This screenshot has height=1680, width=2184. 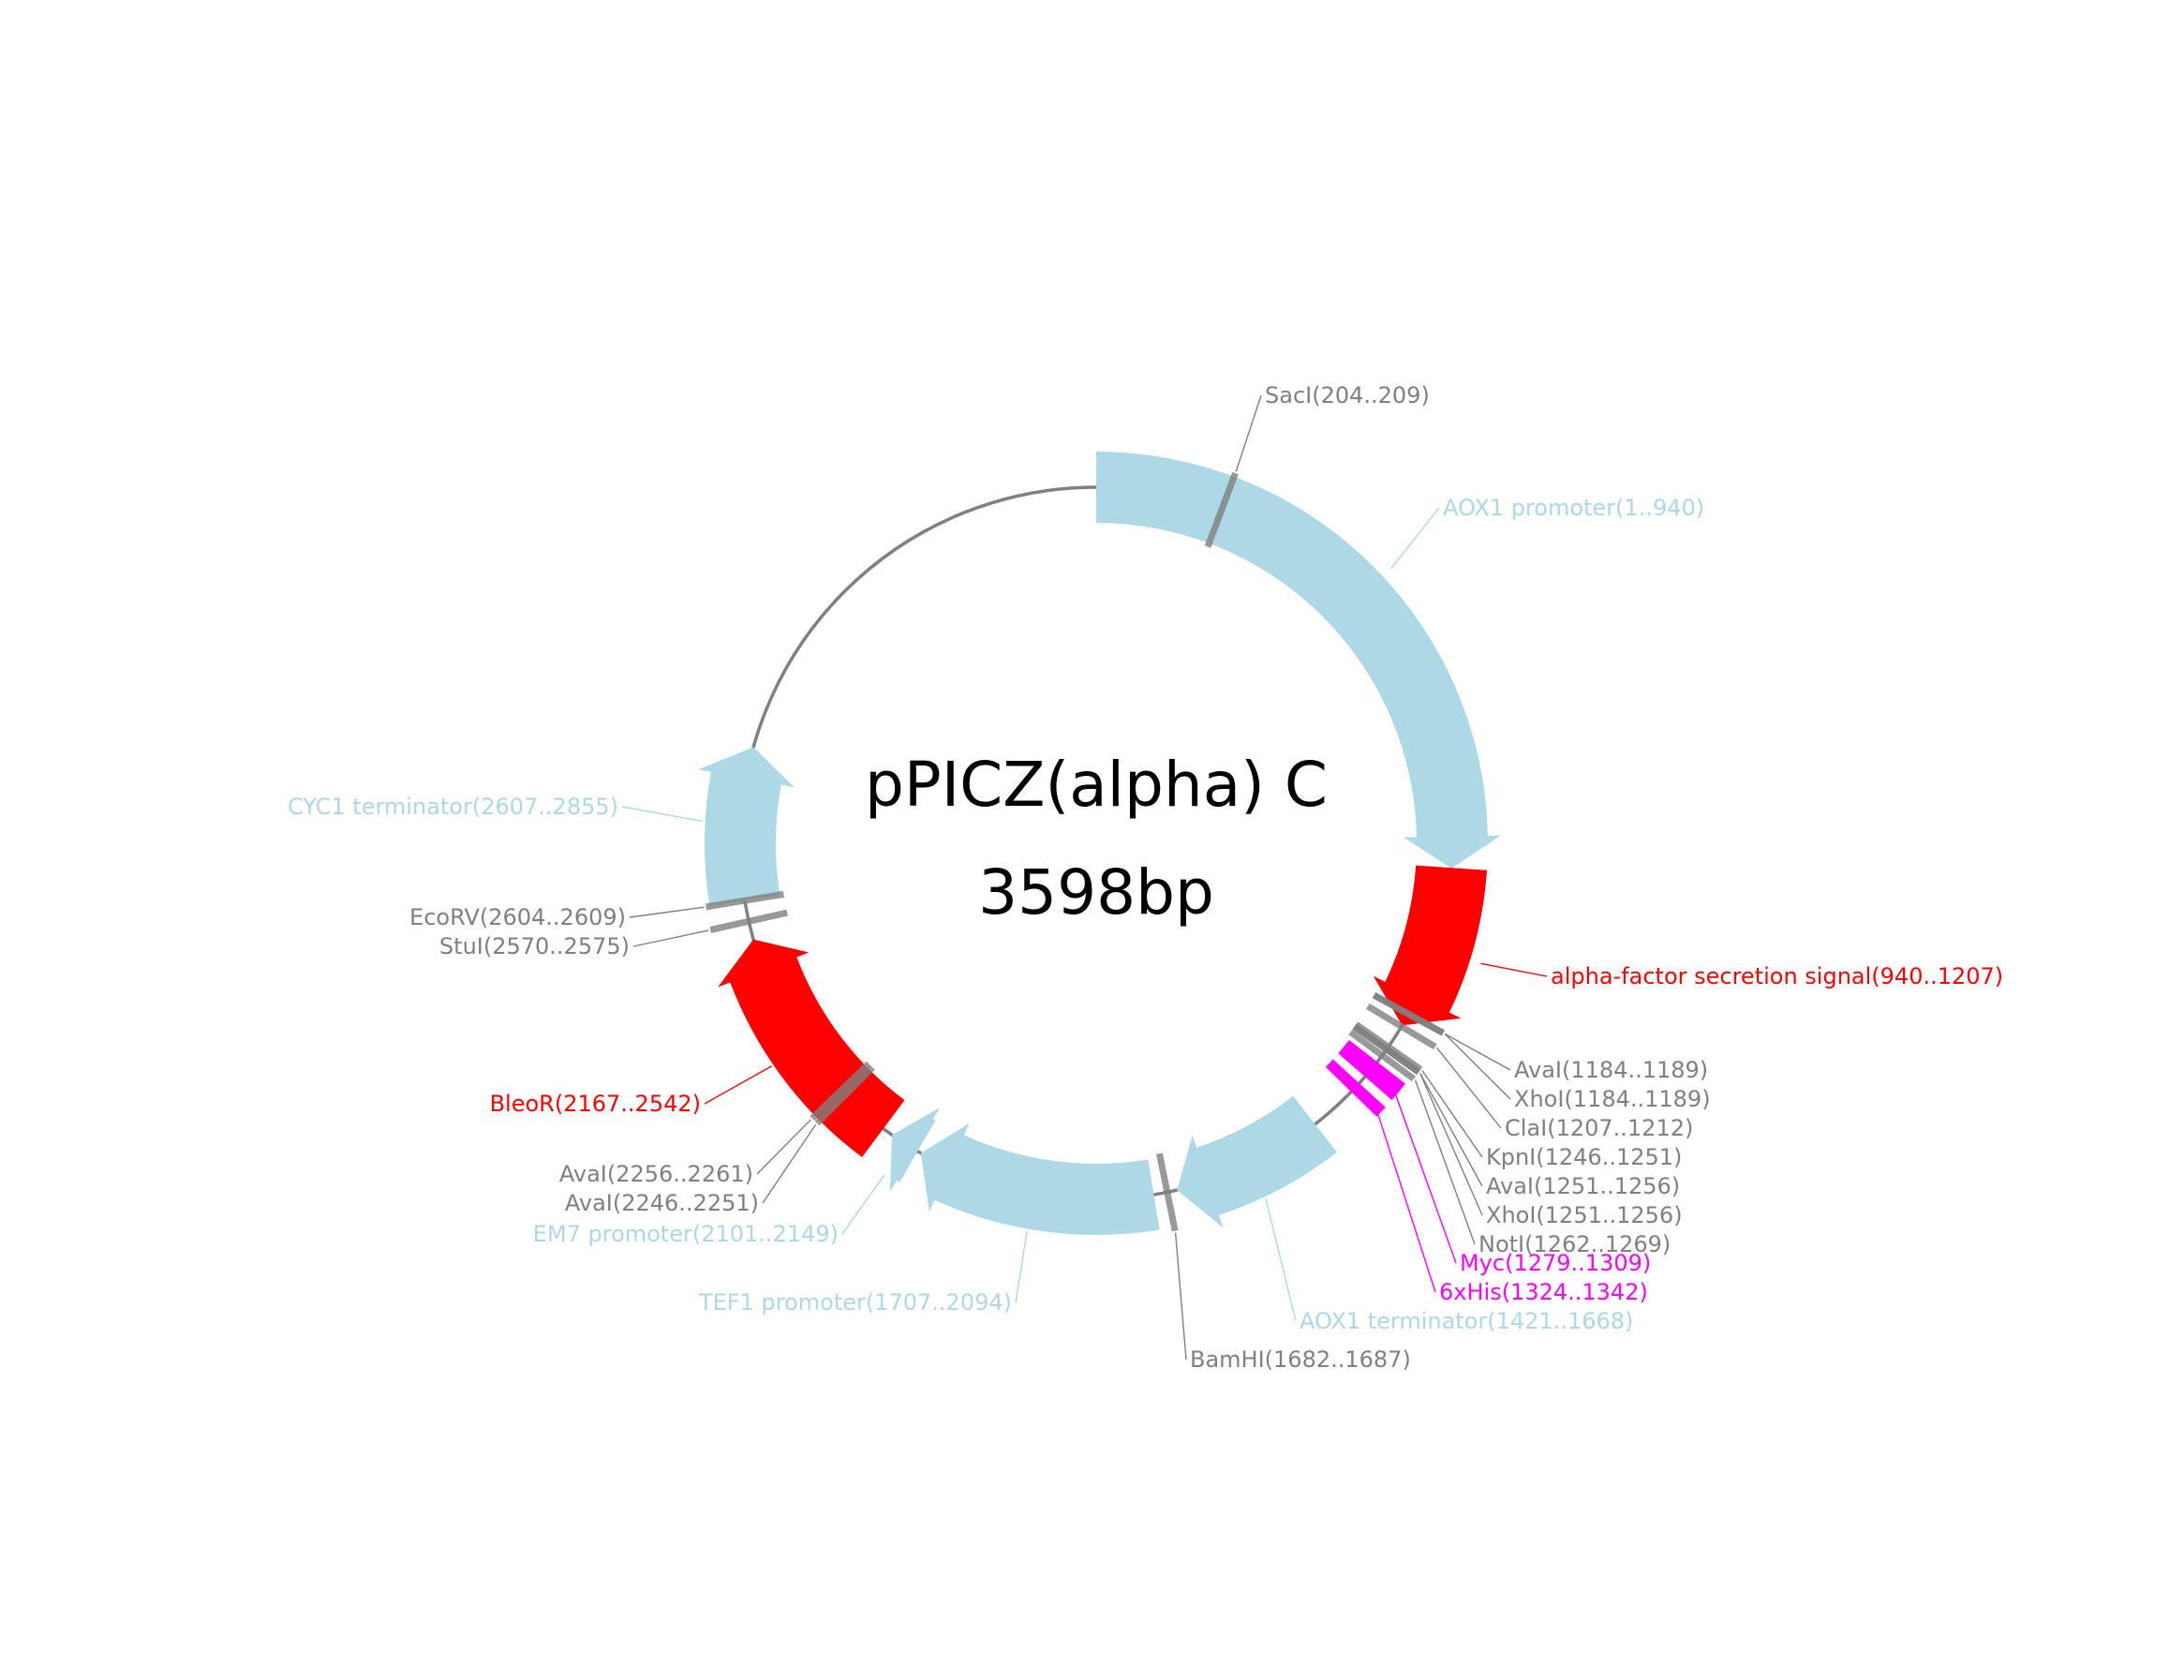 I want to click on label-myc: Myc(1279..1309), so click(x=1555, y=1263).